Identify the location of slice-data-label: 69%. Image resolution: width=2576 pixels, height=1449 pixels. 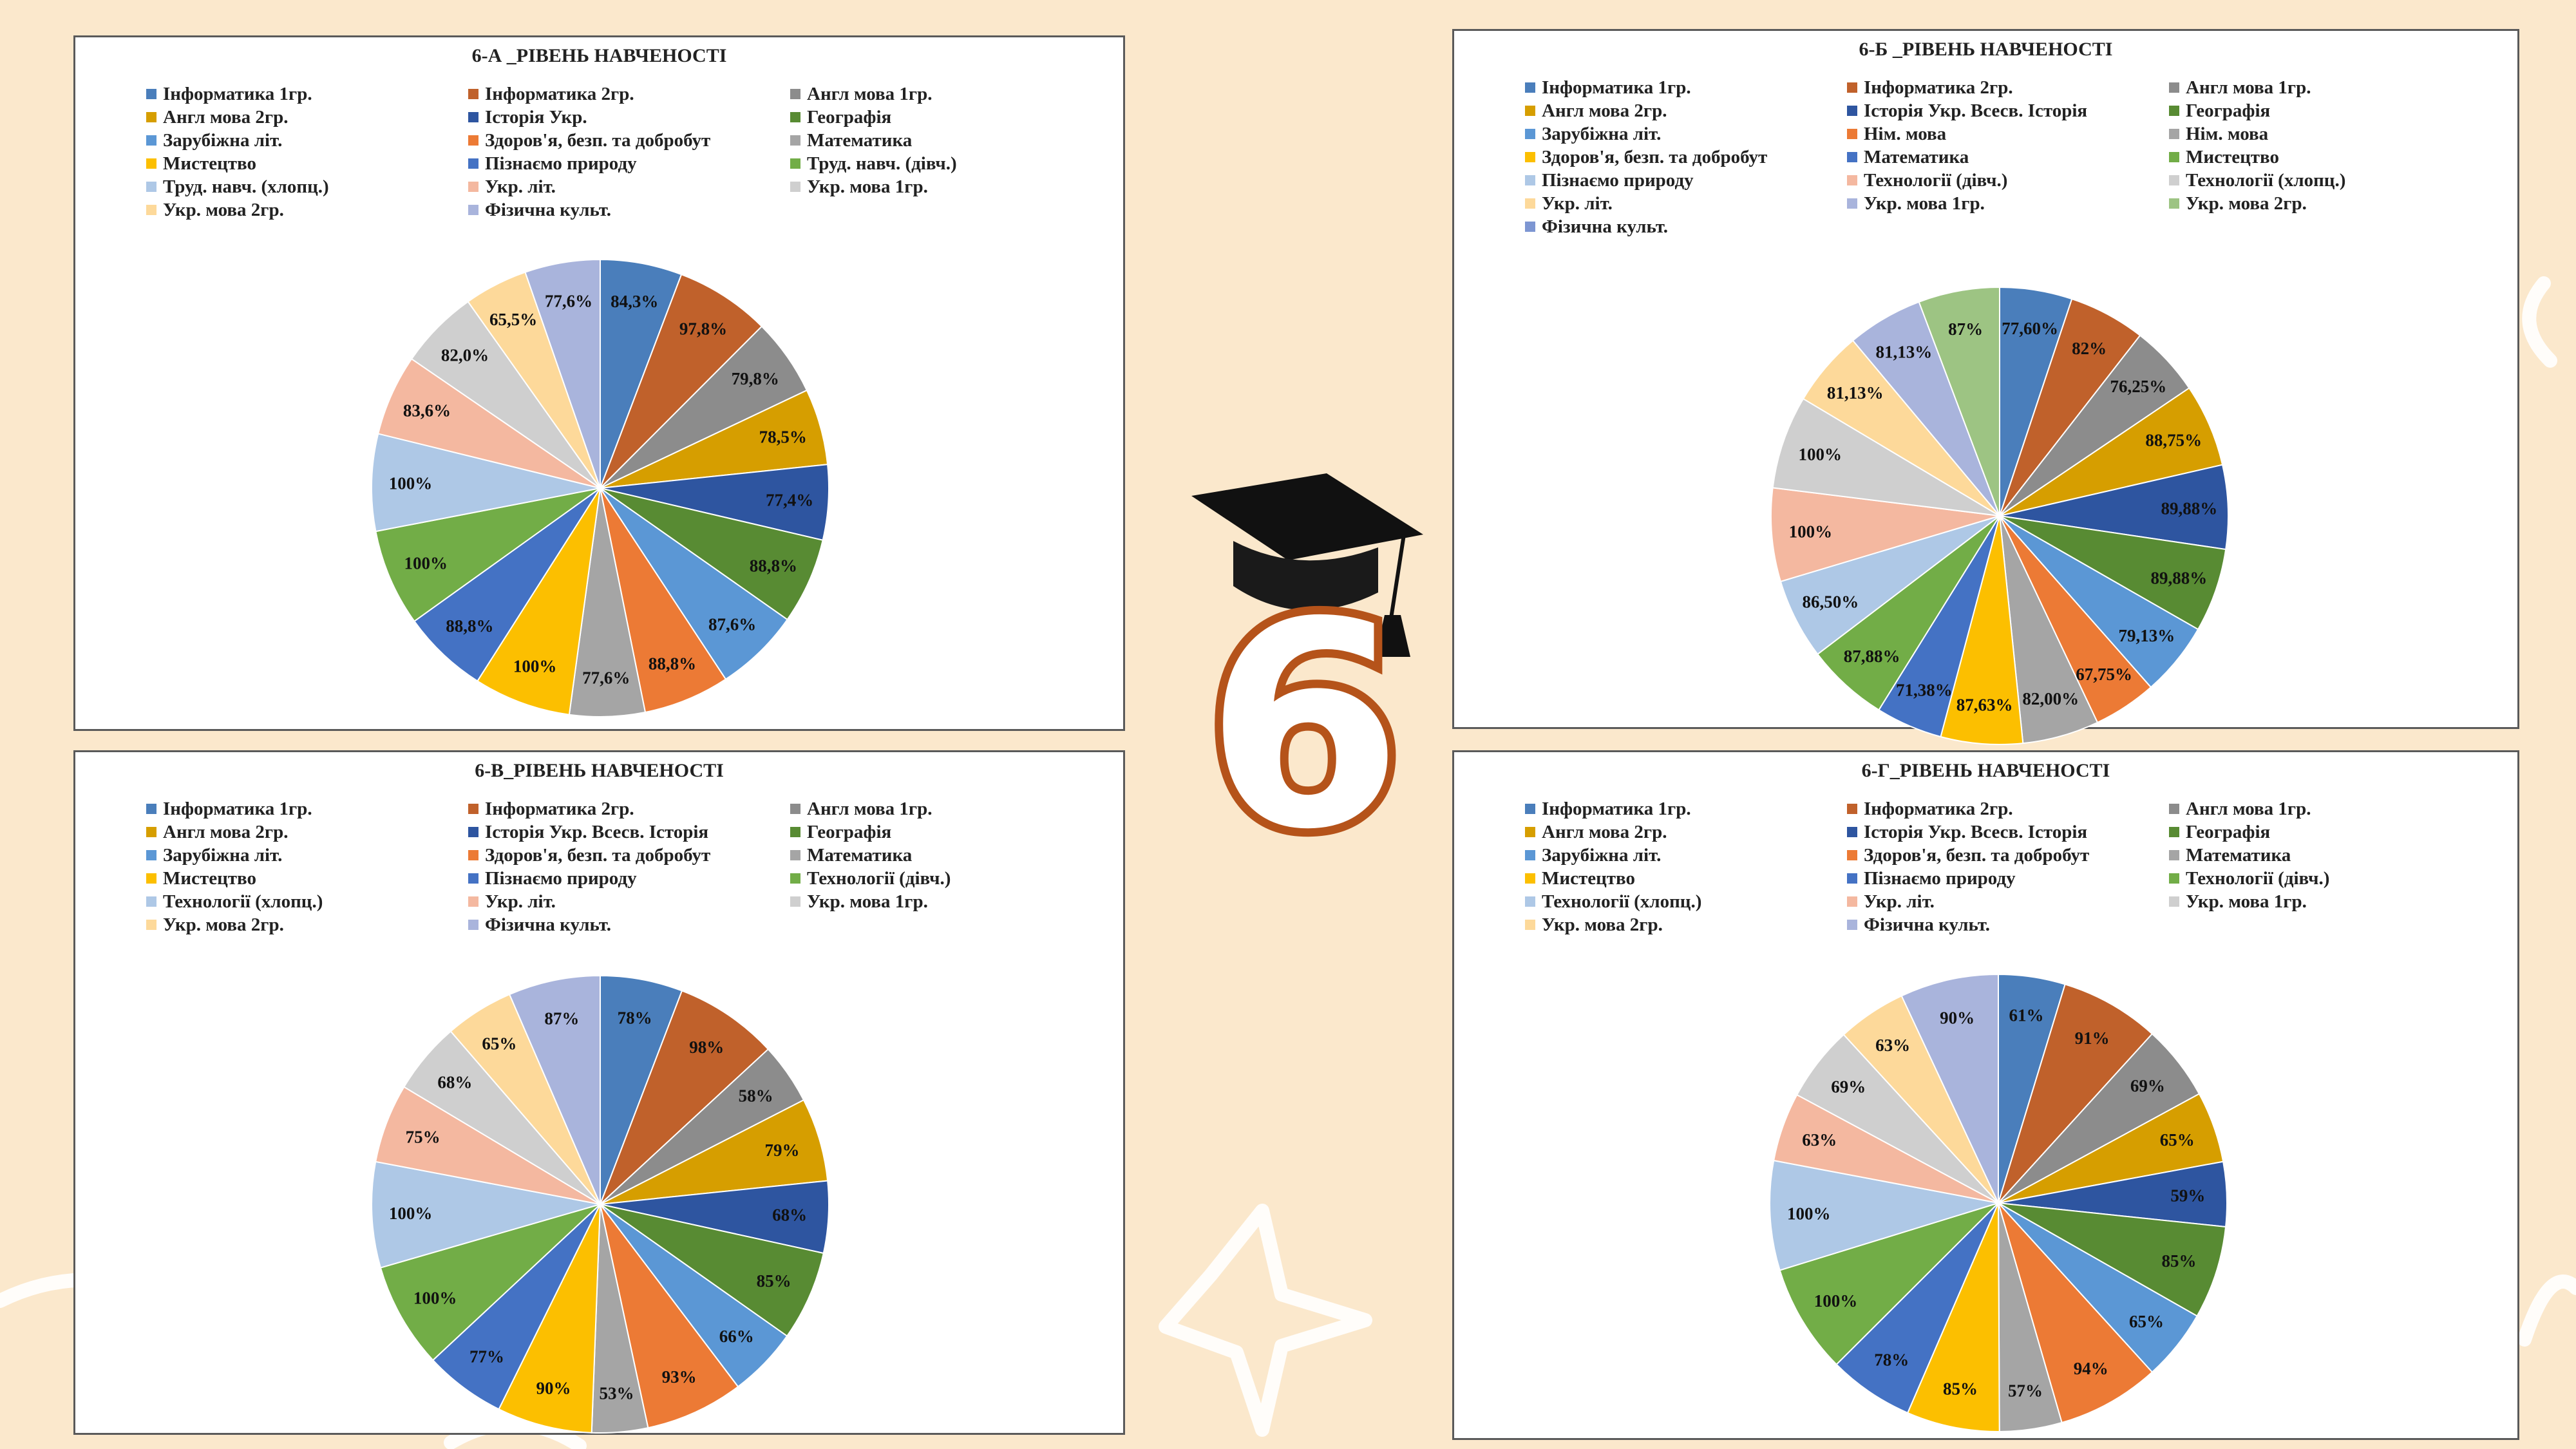
(1849, 1086).